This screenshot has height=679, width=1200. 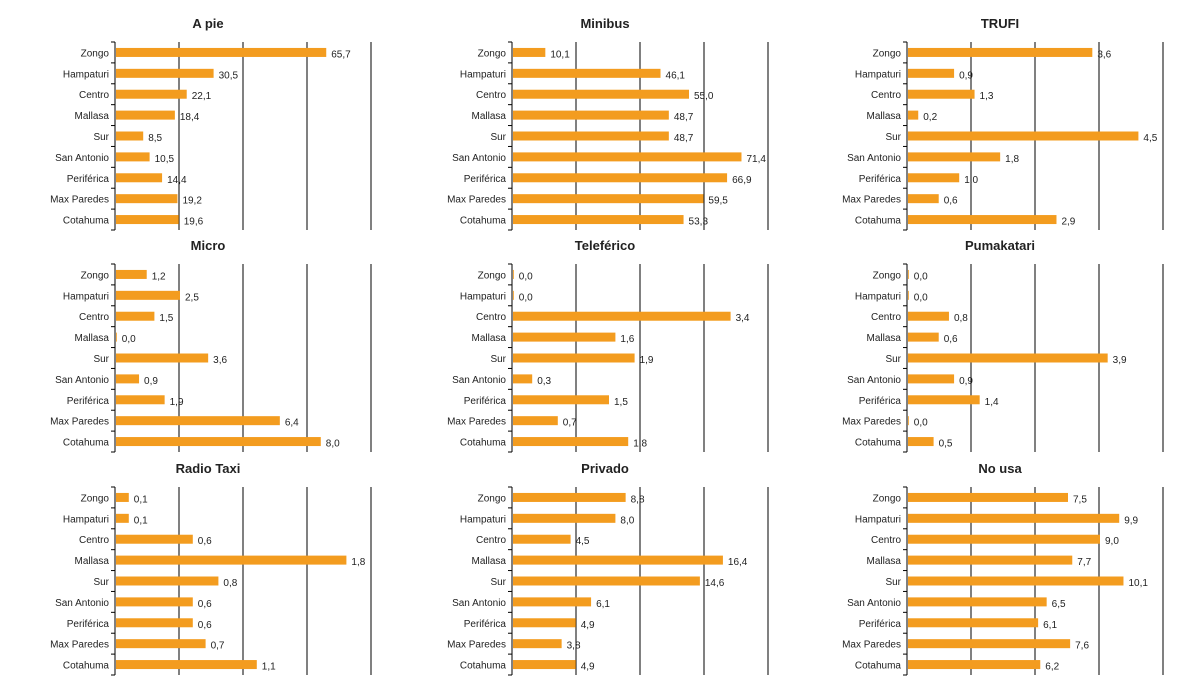 What do you see at coordinates (718, 201) in the screenshot?
I see `data-label: 59,5` at bounding box center [718, 201].